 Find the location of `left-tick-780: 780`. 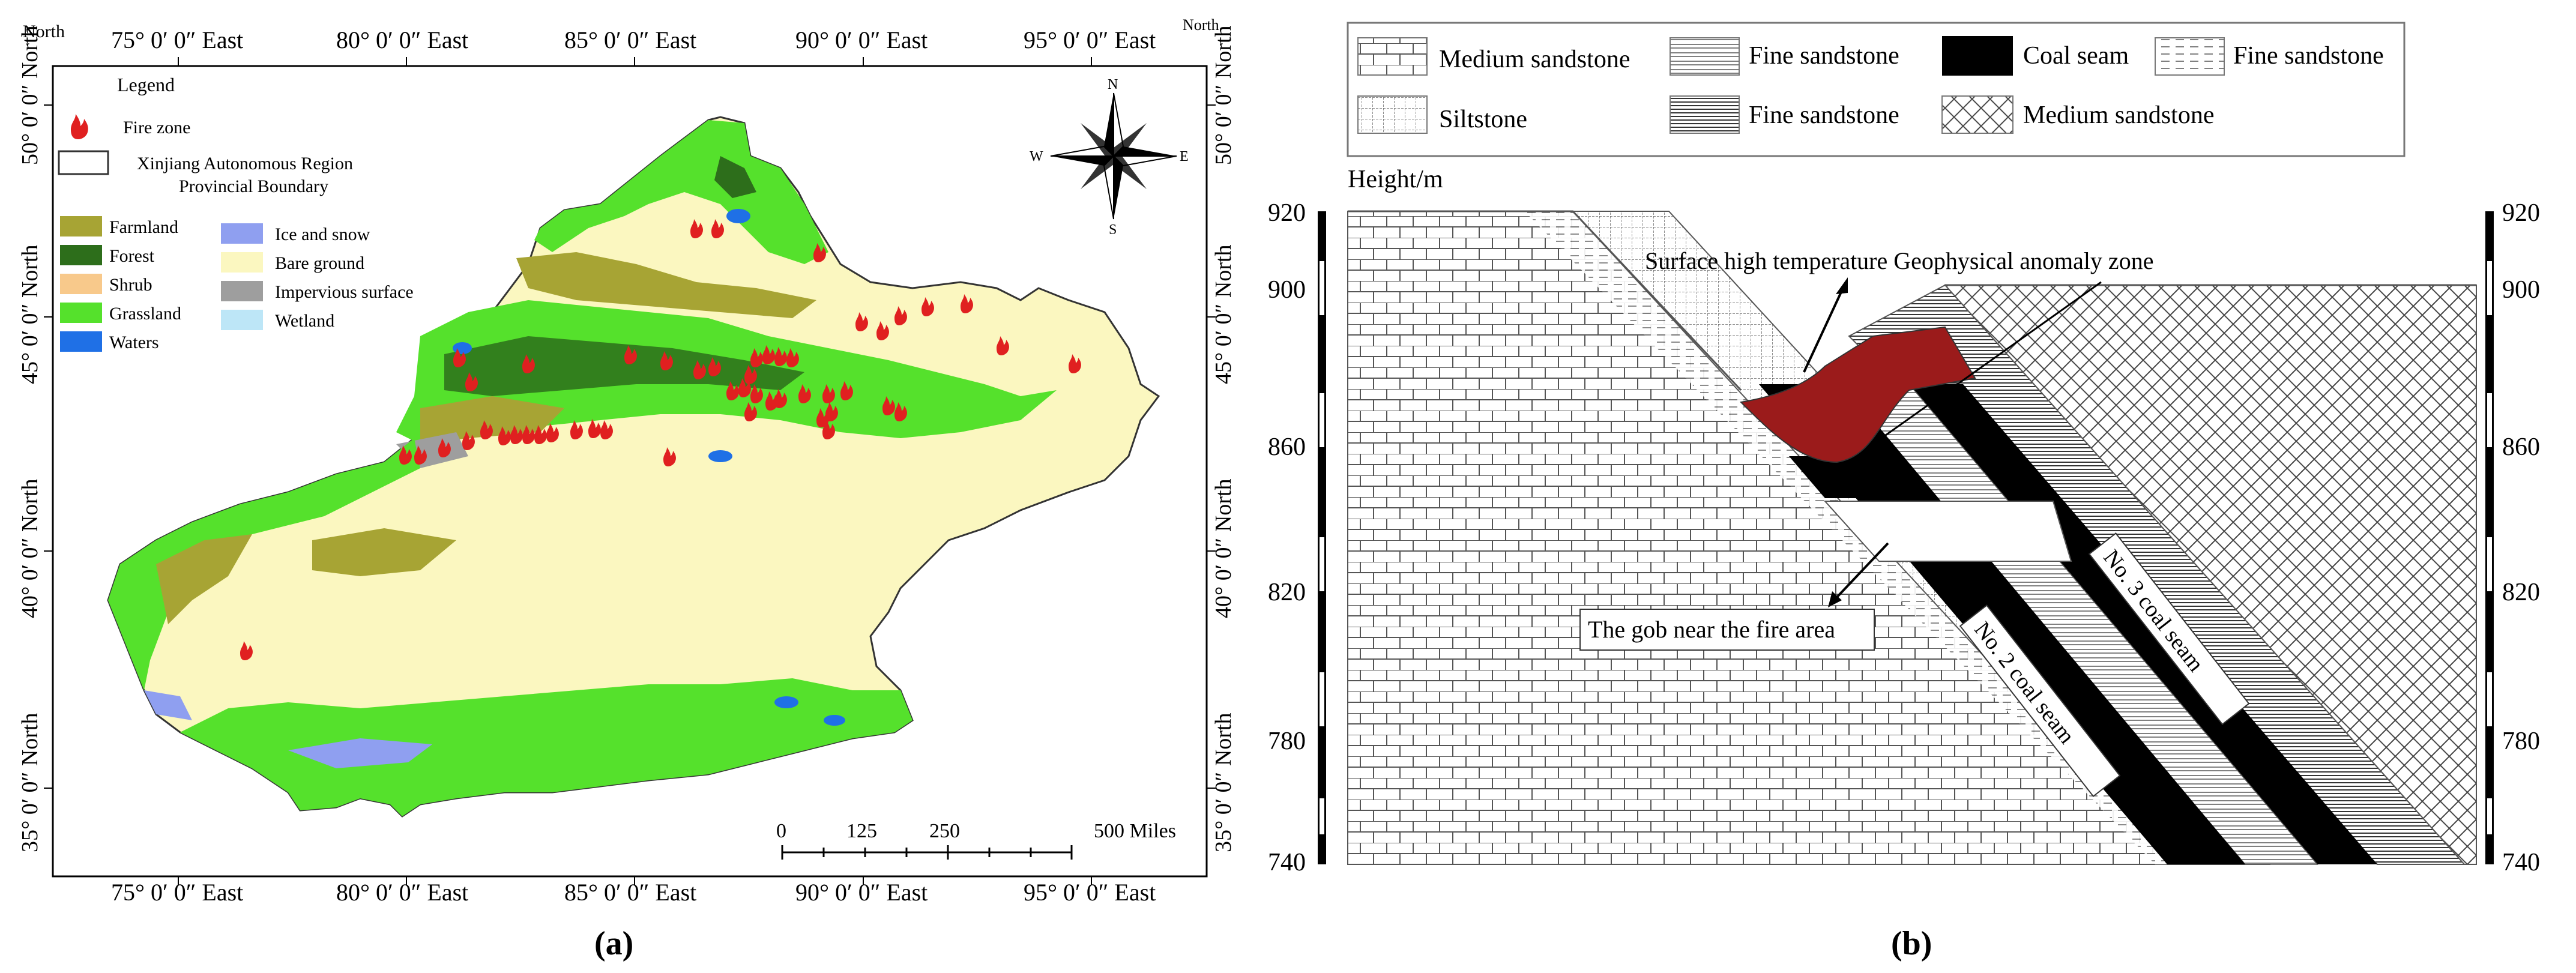

left-tick-780: 780 is located at coordinates (1287, 741).